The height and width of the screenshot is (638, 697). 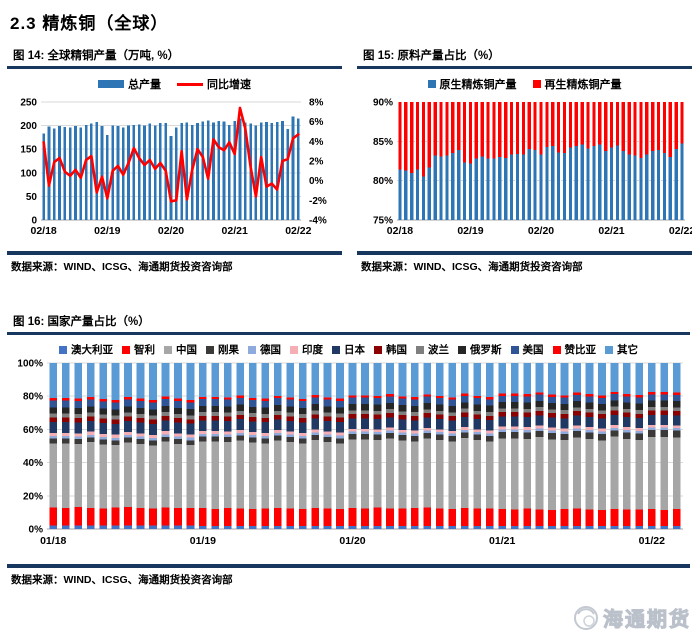 I want to click on legend-item: 德国, so click(x=264, y=349).